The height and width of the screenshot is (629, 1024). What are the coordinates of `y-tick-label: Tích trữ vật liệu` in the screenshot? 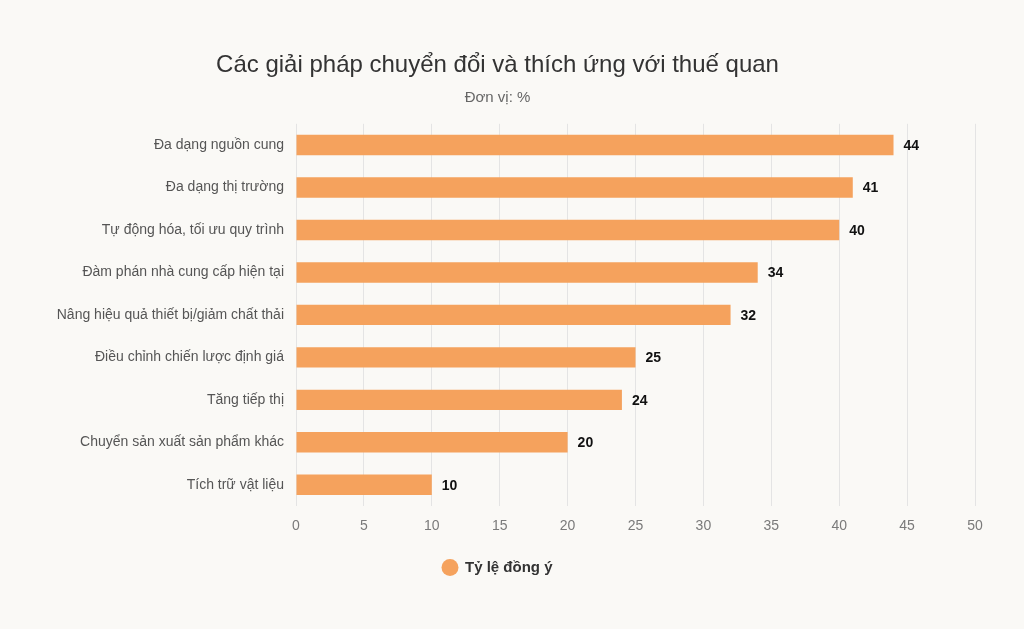 It's located at (235, 483).